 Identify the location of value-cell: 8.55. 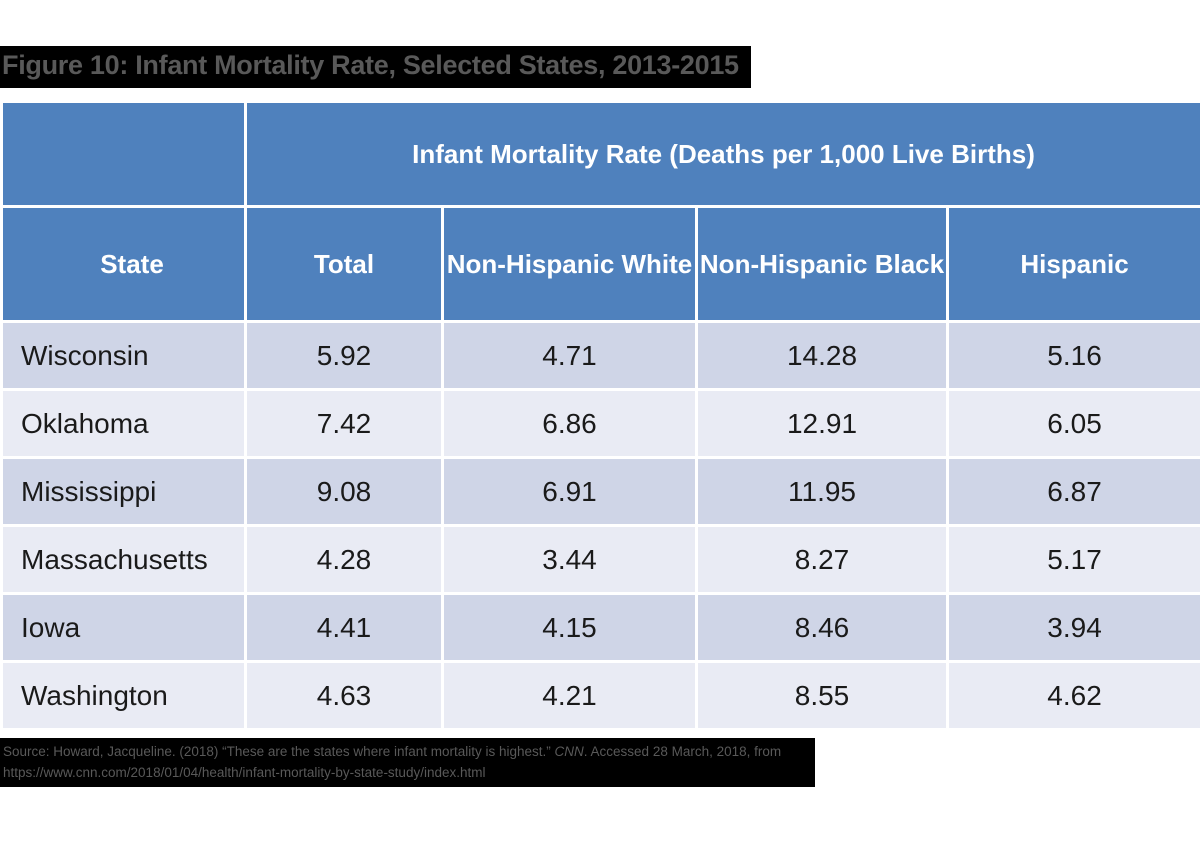
(822, 695).